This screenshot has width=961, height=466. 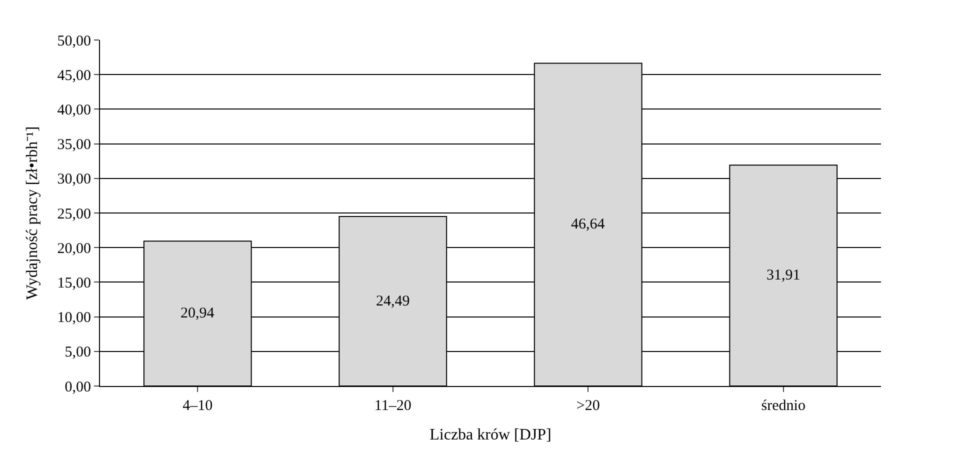 What do you see at coordinates (74, 110) in the screenshot?
I see `y-tick-label: 40,00` at bounding box center [74, 110].